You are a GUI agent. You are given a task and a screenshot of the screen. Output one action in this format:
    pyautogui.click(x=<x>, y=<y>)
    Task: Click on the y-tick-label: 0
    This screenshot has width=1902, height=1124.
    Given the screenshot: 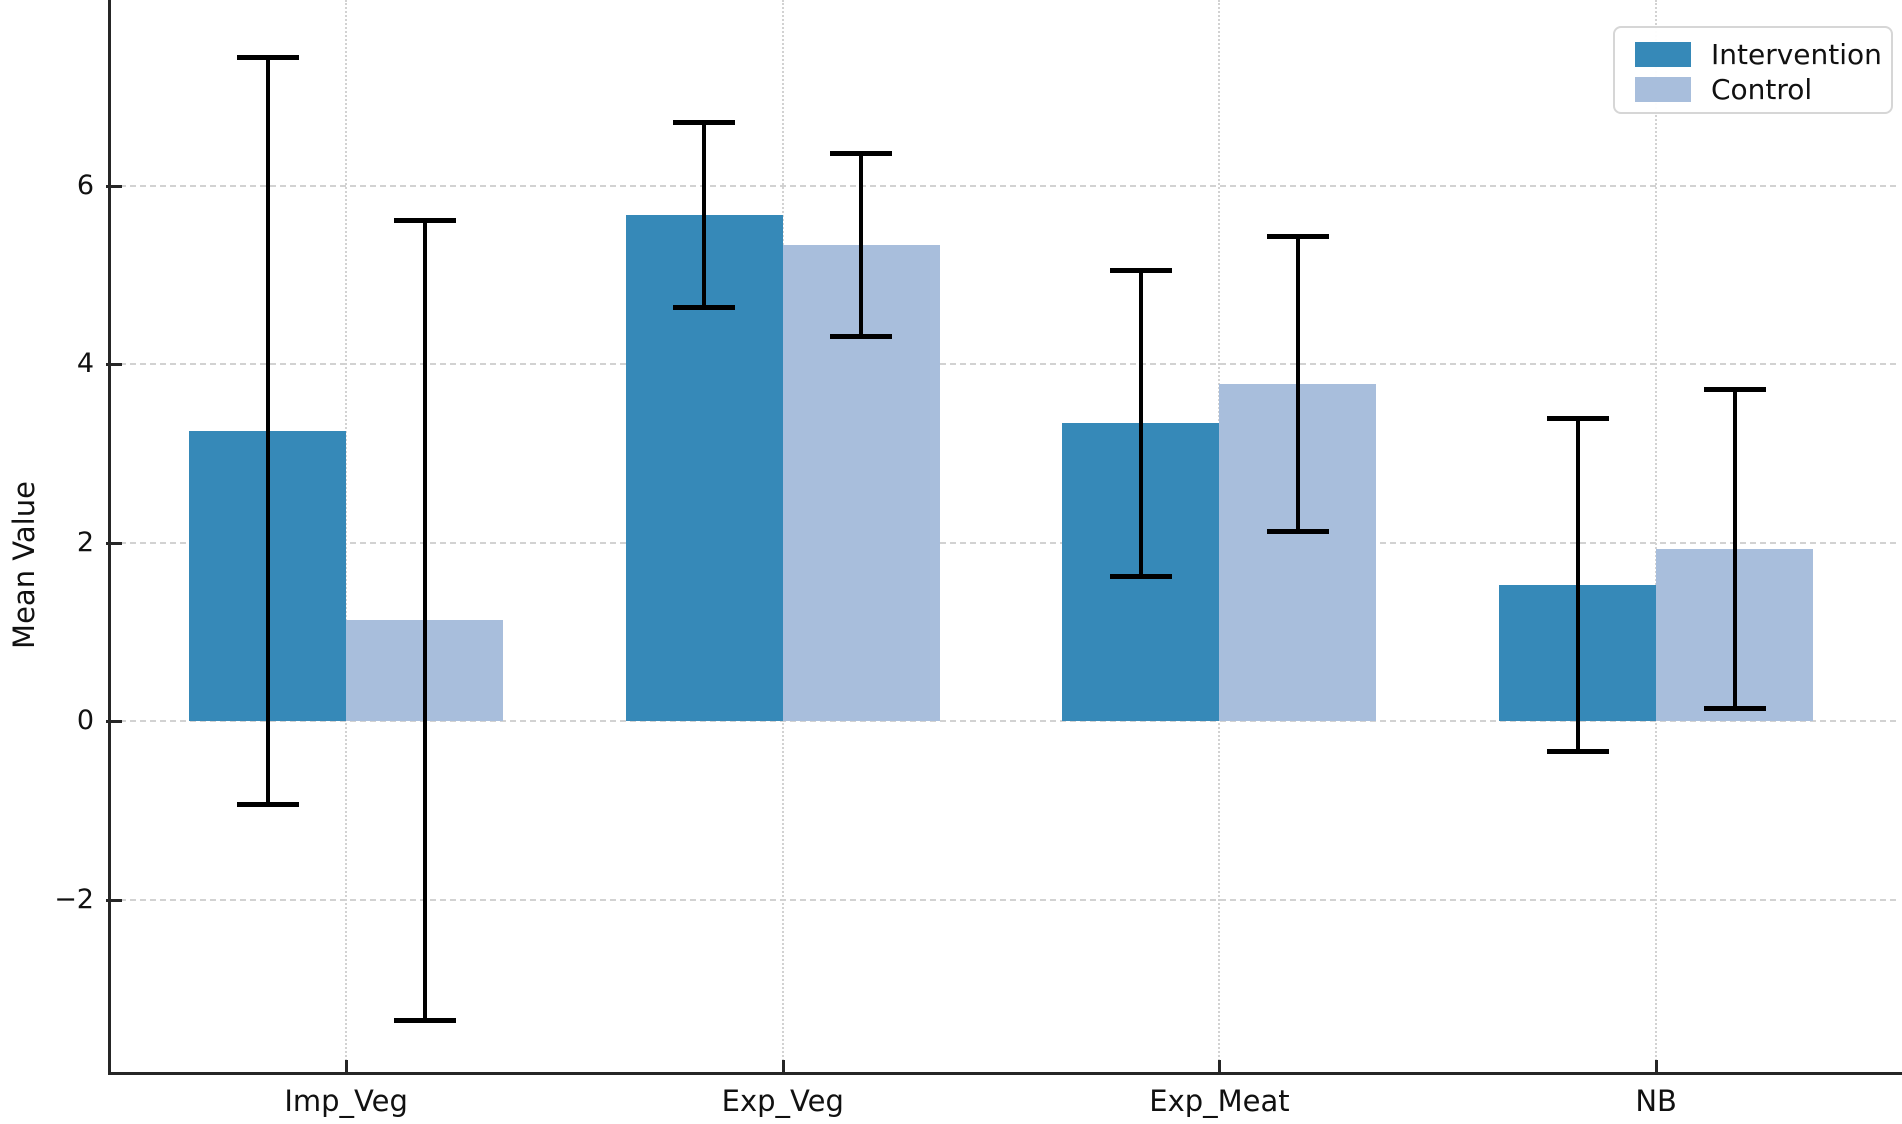 What is the action you would take?
    pyautogui.click(x=85, y=721)
    